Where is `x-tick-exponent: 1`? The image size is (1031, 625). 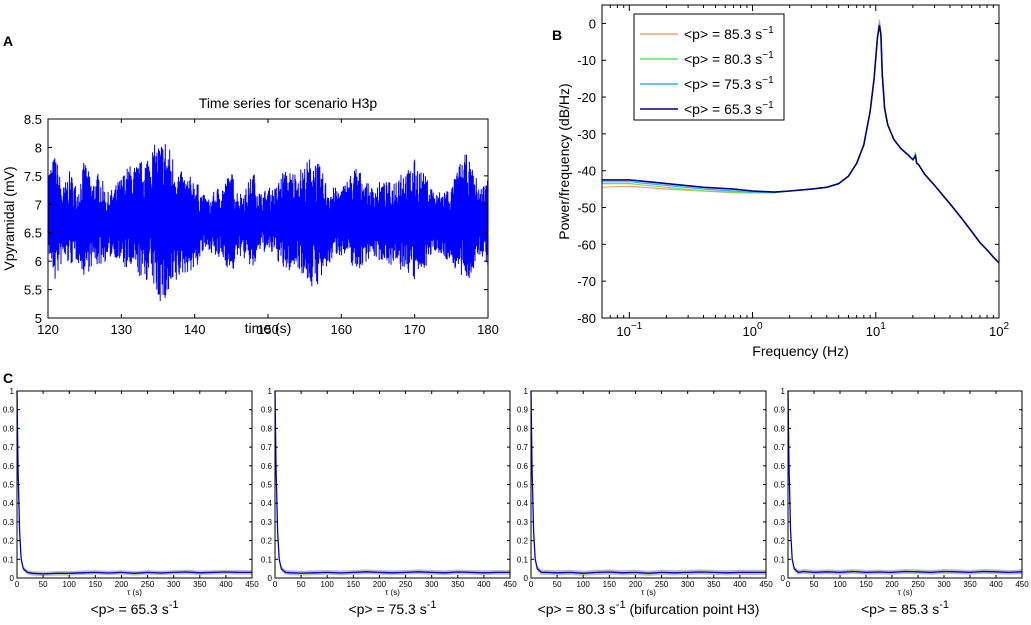 x-tick-exponent: 1 is located at coordinates (883, 326).